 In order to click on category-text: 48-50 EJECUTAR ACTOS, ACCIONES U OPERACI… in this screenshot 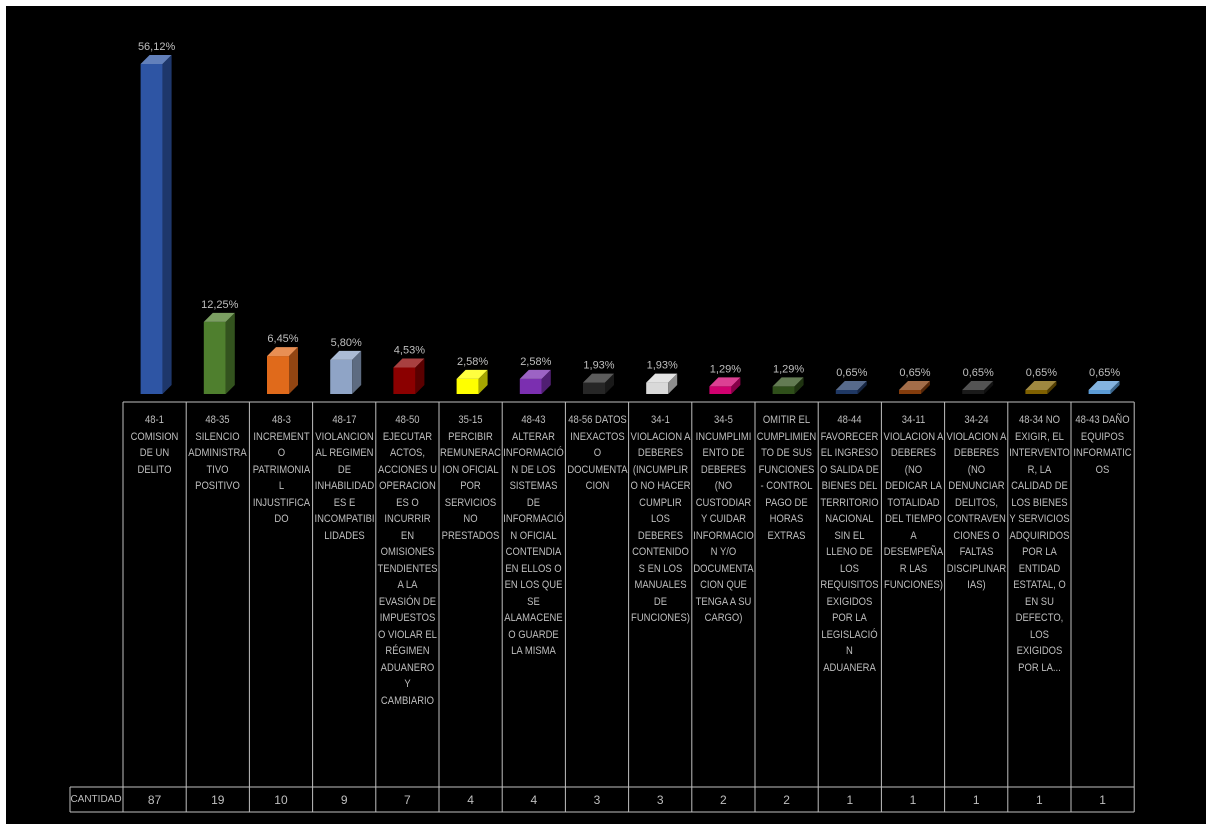, I will do `click(407, 560)`.